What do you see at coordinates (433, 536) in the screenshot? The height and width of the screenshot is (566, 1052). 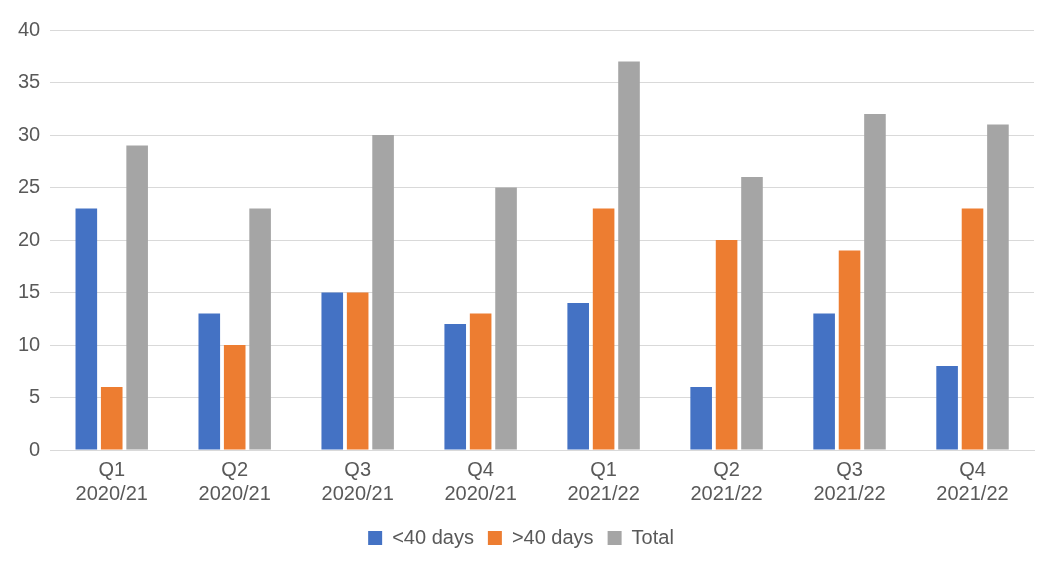 I see `legend-label: <40 days` at bounding box center [433, 536].